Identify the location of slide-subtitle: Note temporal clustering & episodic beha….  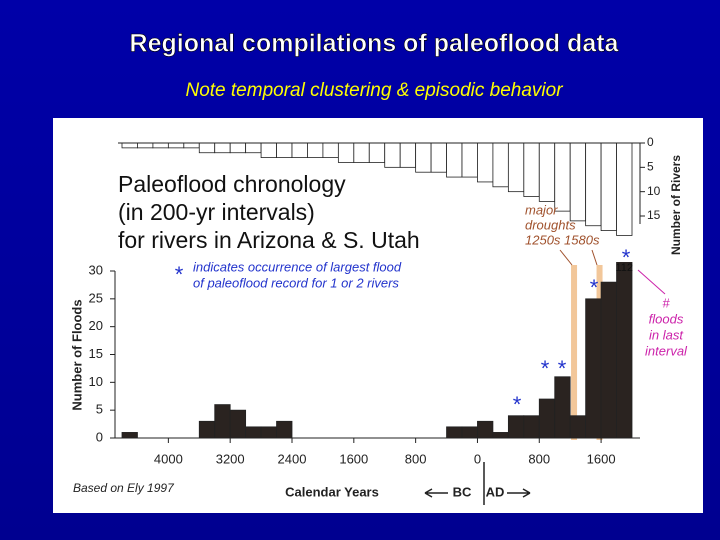
(374, 90).